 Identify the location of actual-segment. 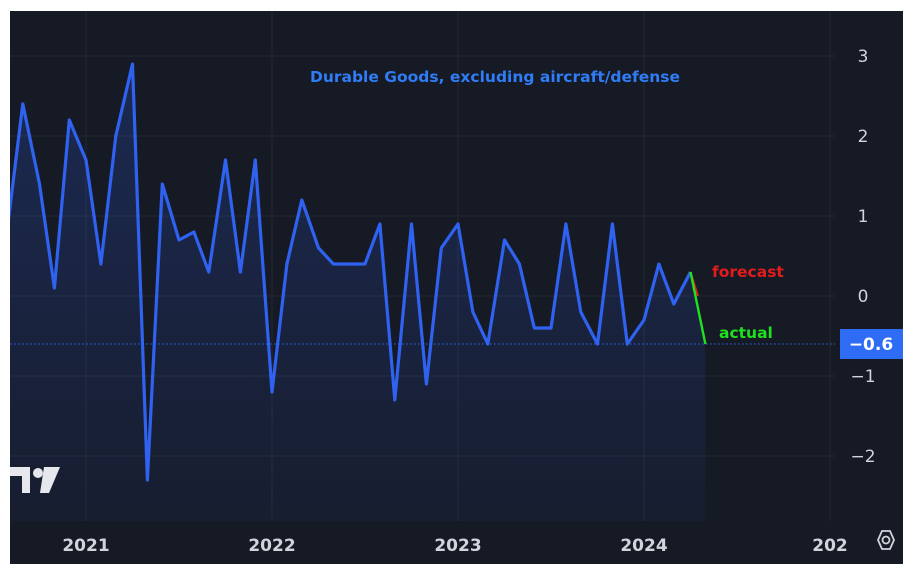
(698, 308).